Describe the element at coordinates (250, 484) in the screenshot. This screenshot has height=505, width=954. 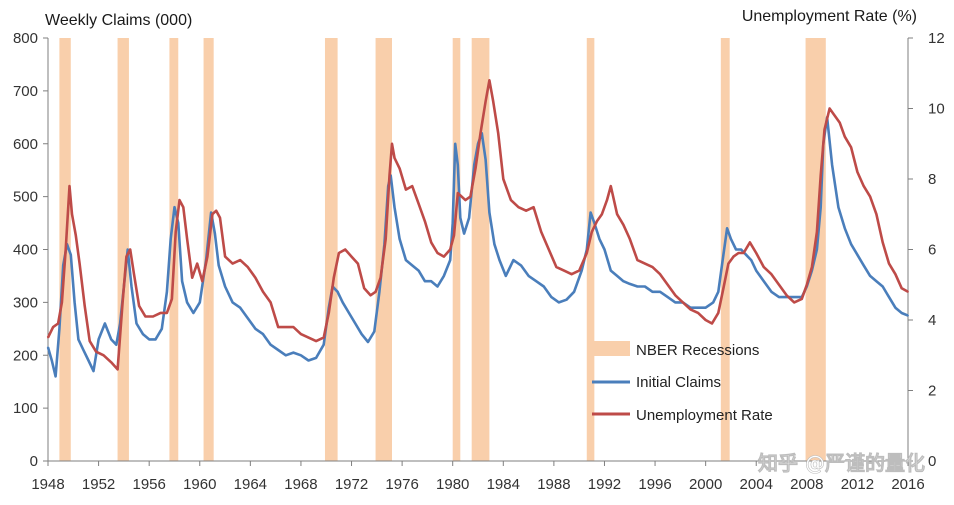
I see `x-tick-label: 1964` at that location.